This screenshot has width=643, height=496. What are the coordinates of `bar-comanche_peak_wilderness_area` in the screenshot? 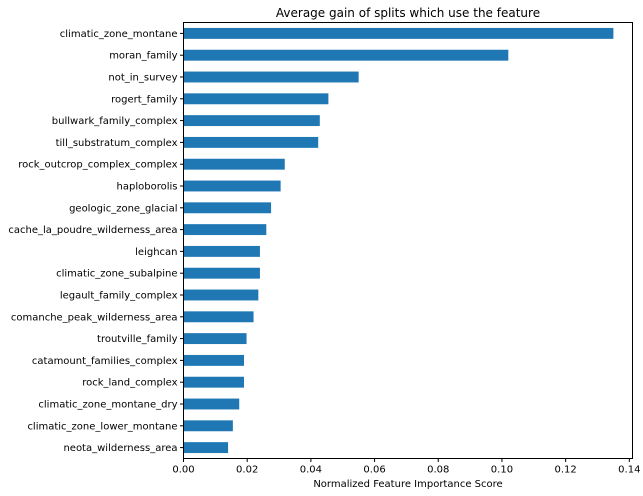 It's located at (218, 317).